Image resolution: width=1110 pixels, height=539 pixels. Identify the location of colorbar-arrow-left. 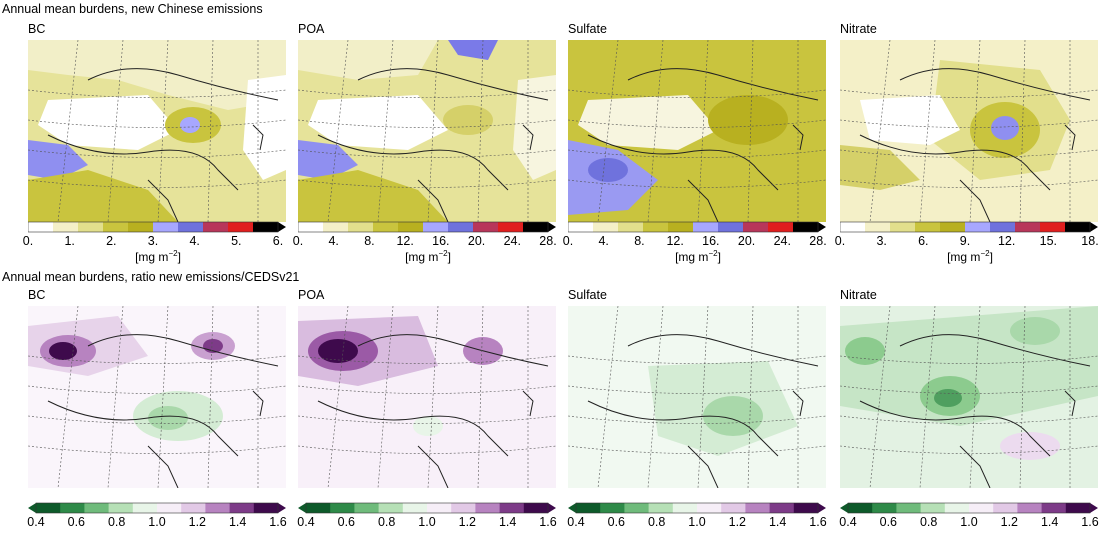
(32, 508).